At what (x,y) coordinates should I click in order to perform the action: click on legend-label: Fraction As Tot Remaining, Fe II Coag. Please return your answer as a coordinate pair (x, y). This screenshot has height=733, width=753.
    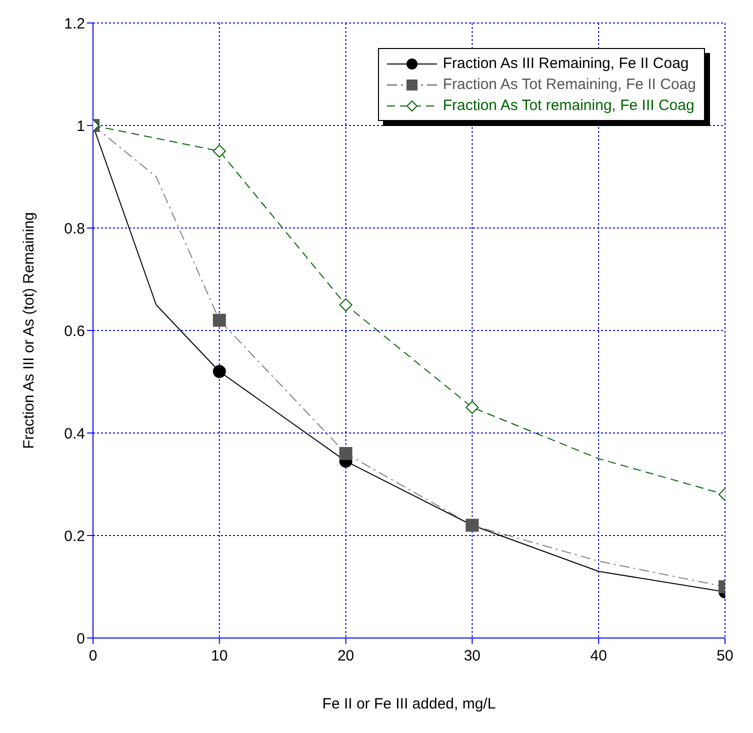
    Looking at the image, I should click on (569, 85).